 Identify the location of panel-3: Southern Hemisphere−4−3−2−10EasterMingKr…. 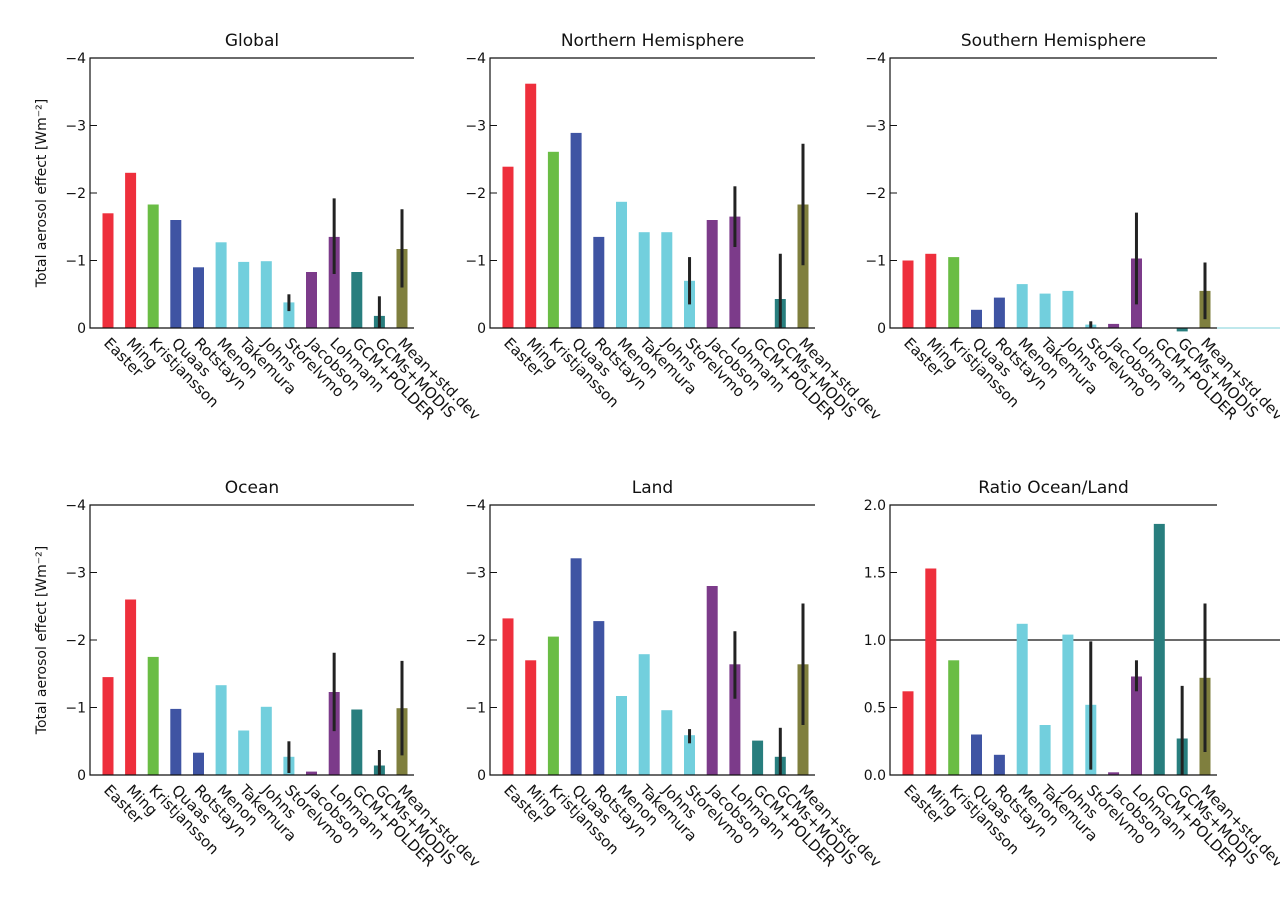
(1072, 227).